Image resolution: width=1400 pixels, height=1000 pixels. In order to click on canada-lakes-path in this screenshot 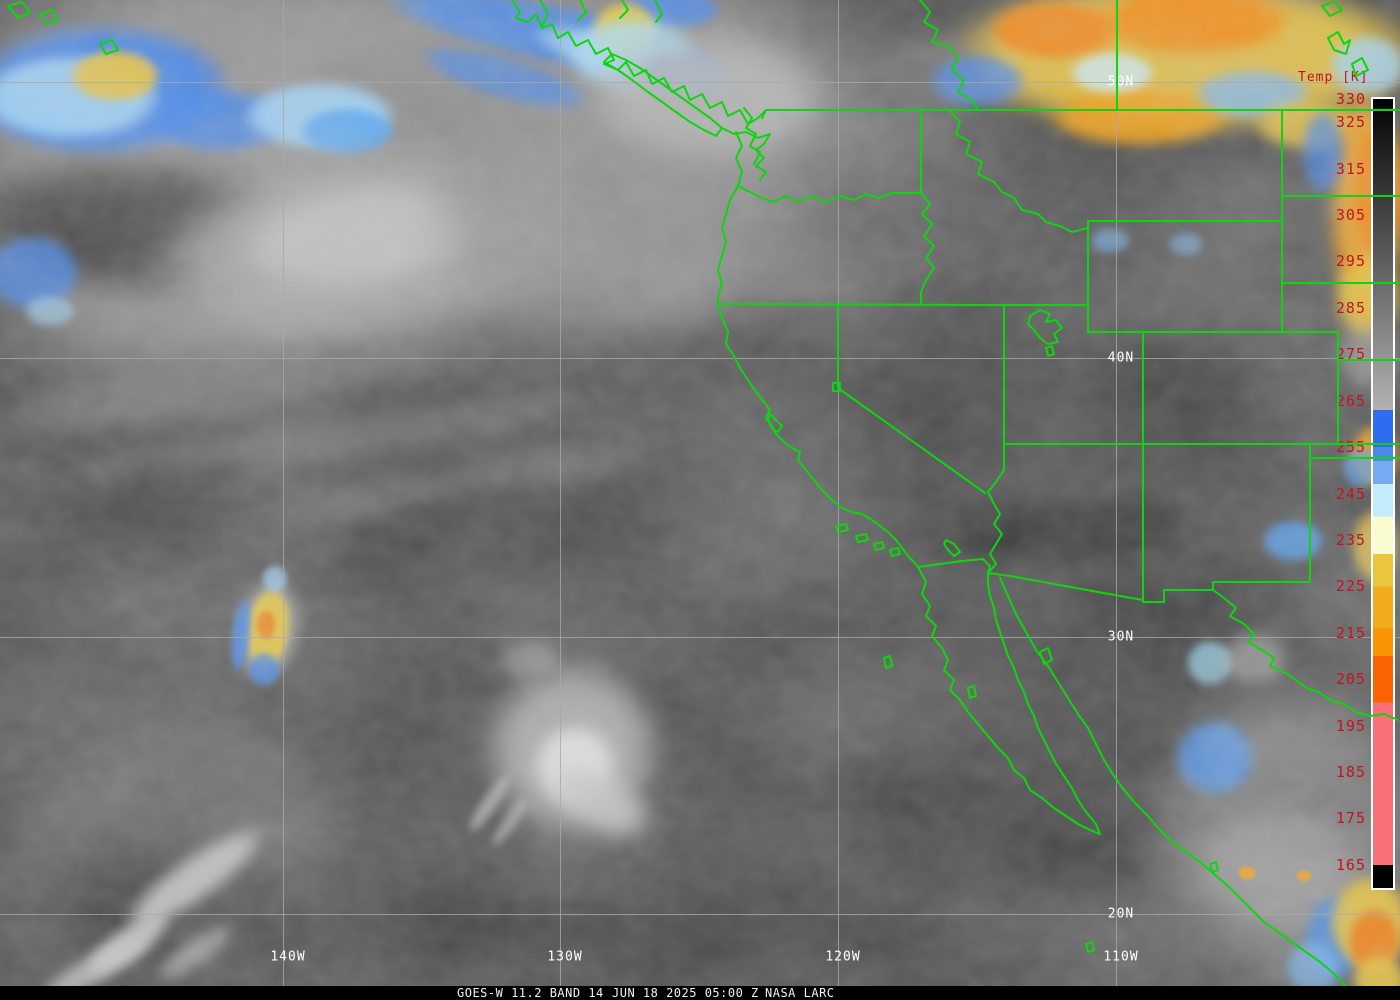, I will do `click(688, 39)`.